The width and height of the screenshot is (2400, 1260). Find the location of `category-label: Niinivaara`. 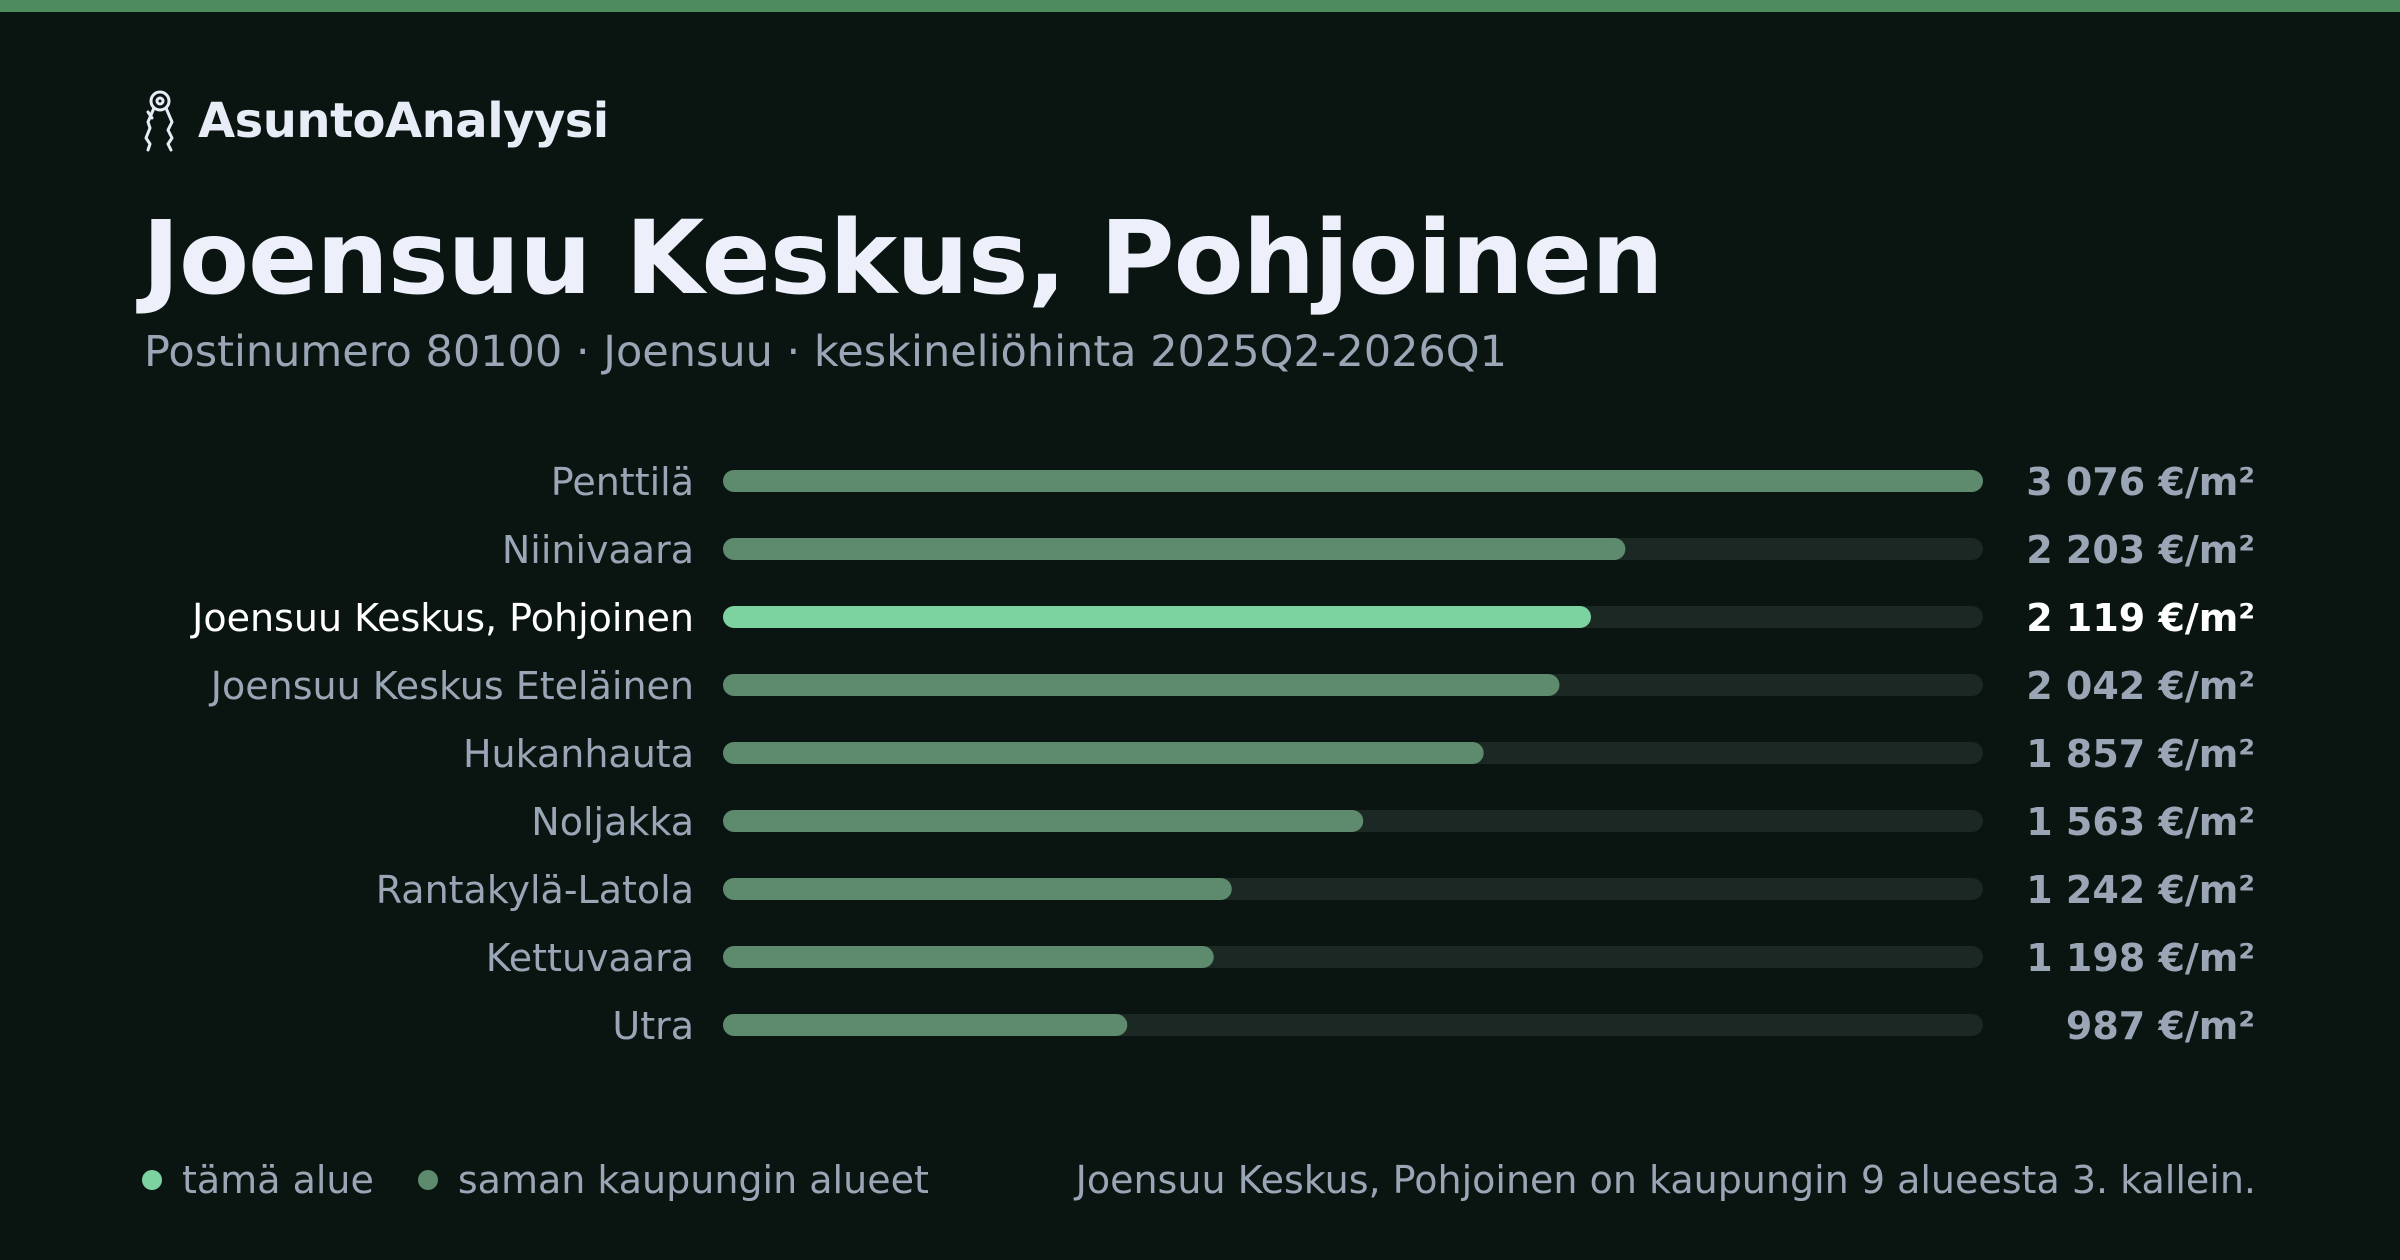

category-label: Niinivaara is located at coordinates (598, 550).